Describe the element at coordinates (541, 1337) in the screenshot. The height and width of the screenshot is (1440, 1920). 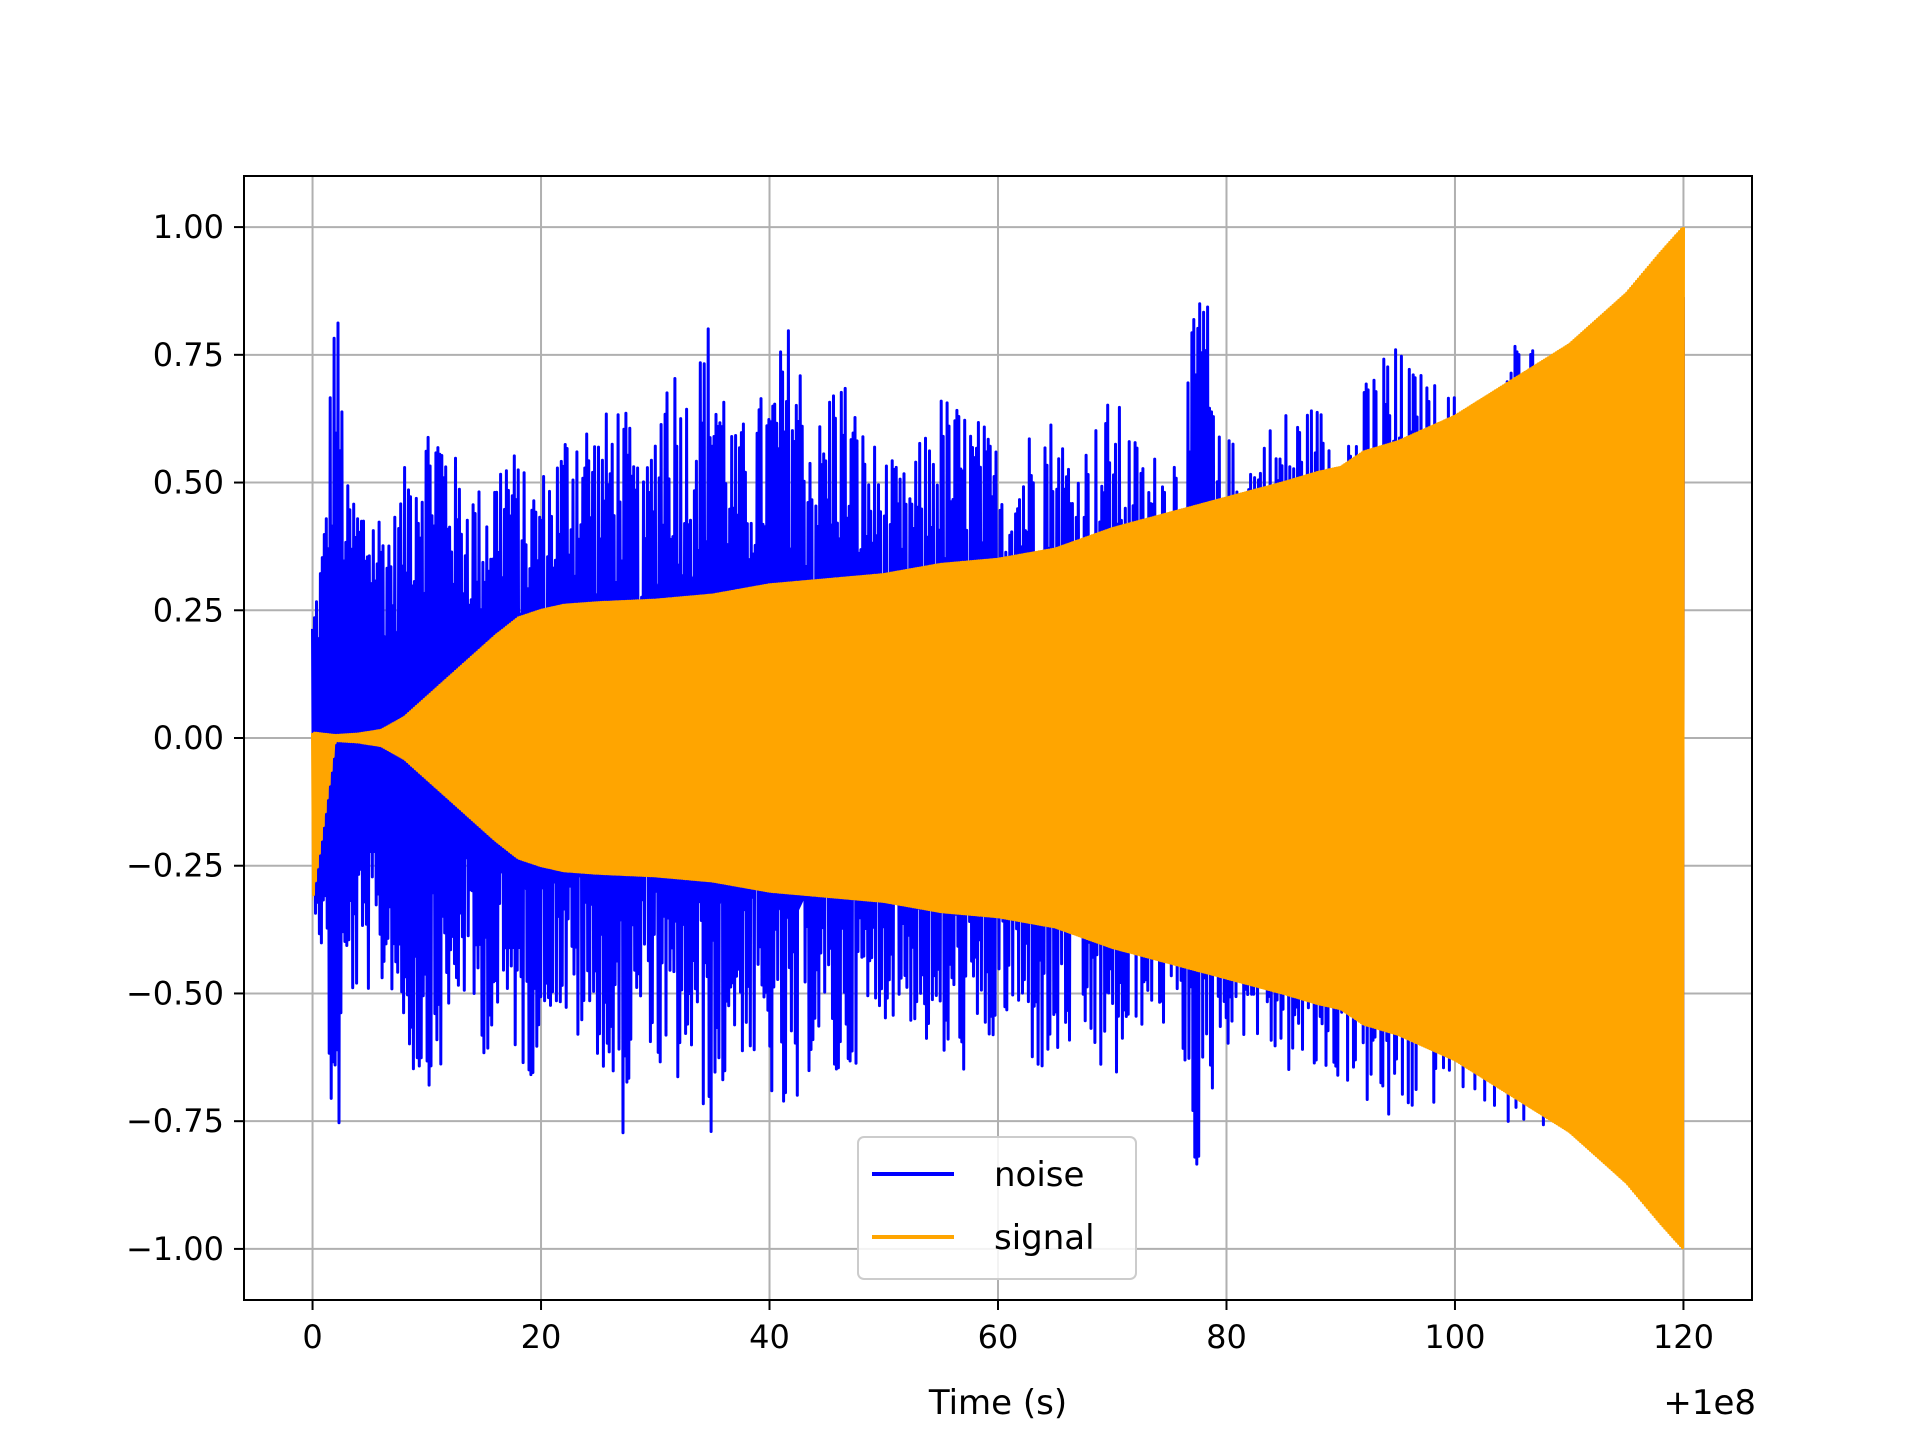
I see `x-tick-label: 20` at that location.